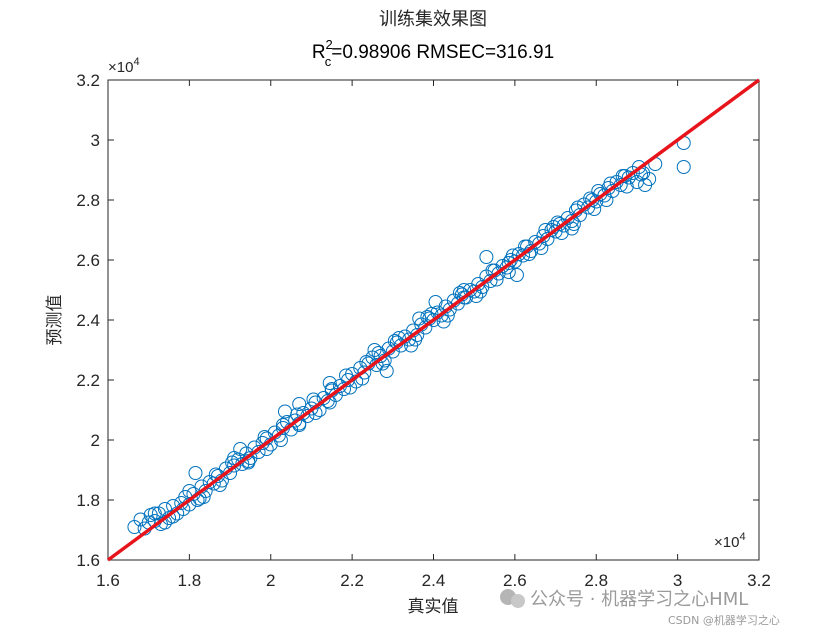 The width and height of the screenshot is (840, 630). What do you see at coordinates (726, 542) in the screenshot?
I see `x-exponent-base: ×10` at bounding box center [726, 542].